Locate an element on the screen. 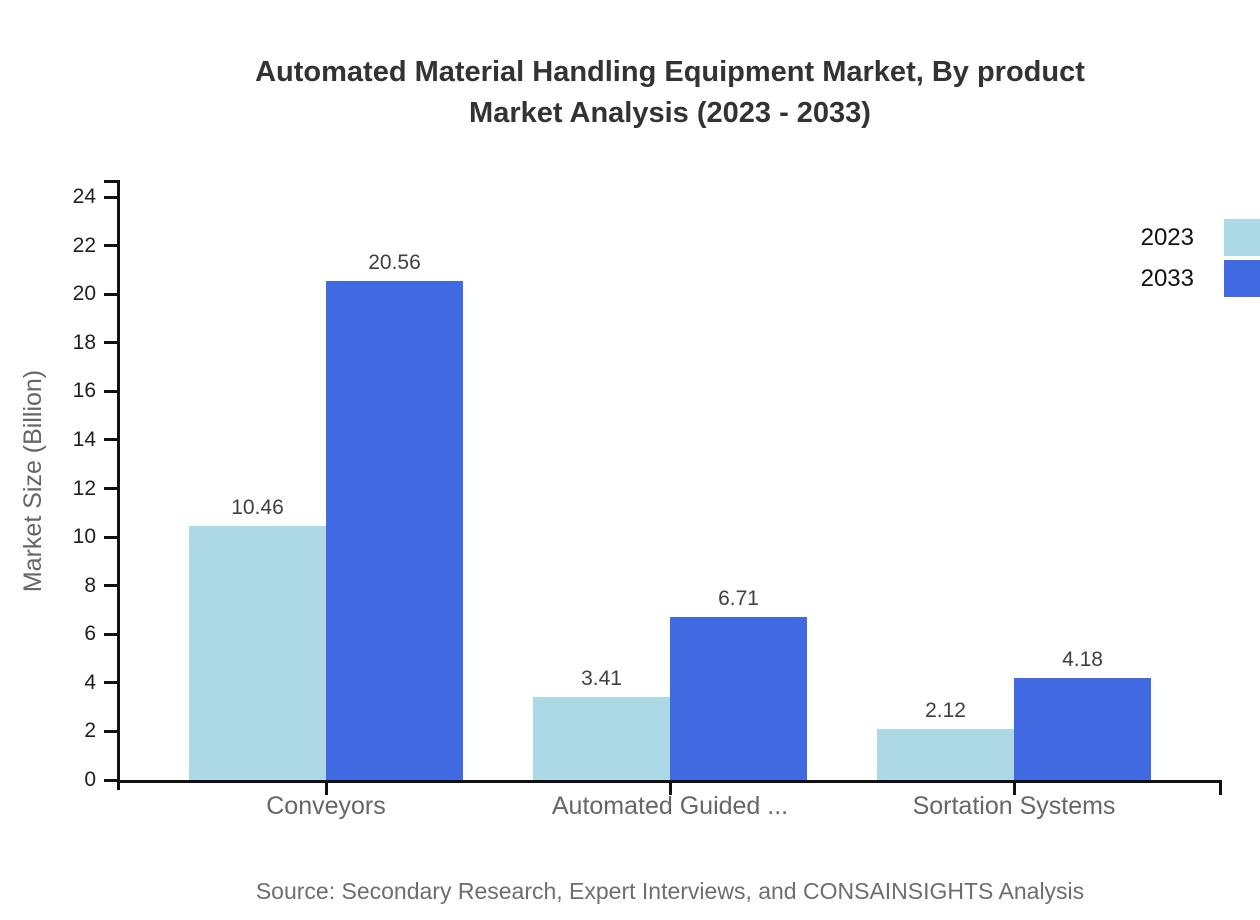  legend-item-2023: 2023 is located at coordinates (1200, 237).